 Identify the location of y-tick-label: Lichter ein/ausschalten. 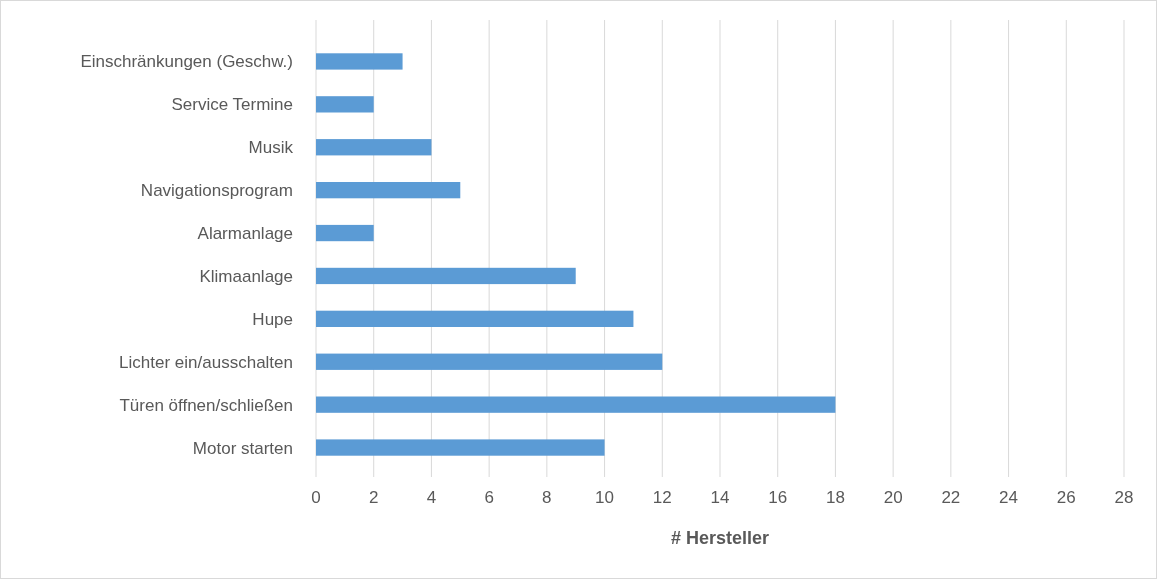
(206, 362).